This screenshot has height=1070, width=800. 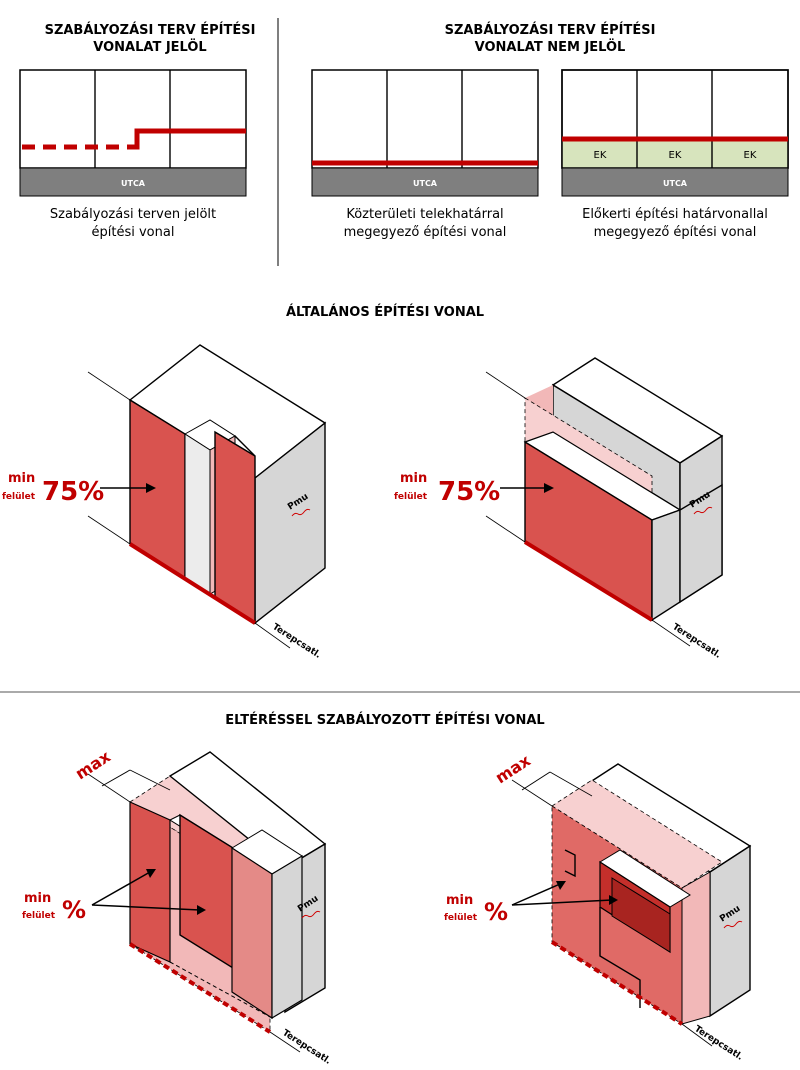 I want to click on middle-right-percent-label: 75%, so click(x=469, y=492).